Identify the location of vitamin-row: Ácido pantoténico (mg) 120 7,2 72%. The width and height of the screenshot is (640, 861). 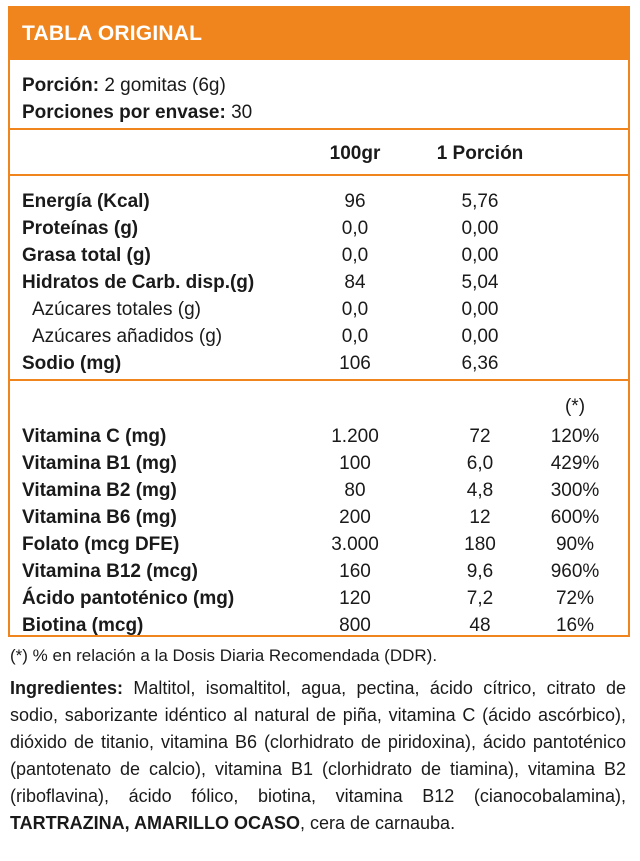
(319, 598).